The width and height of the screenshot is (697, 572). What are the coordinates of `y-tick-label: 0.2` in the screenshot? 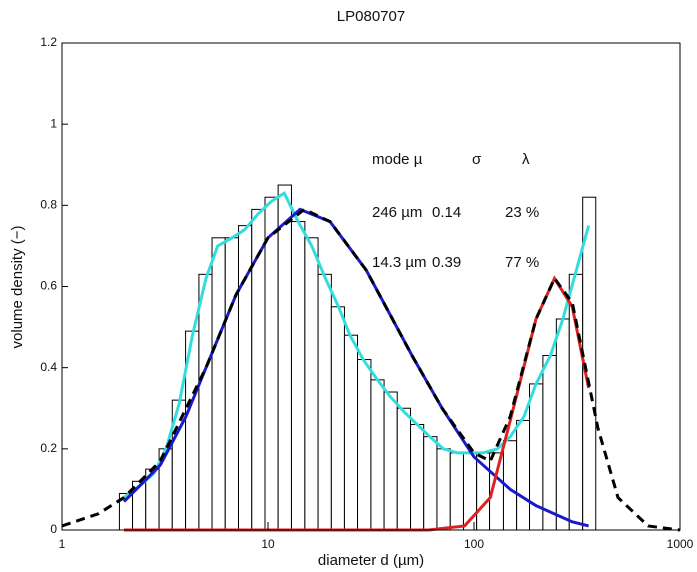 It's located at (48, 448).